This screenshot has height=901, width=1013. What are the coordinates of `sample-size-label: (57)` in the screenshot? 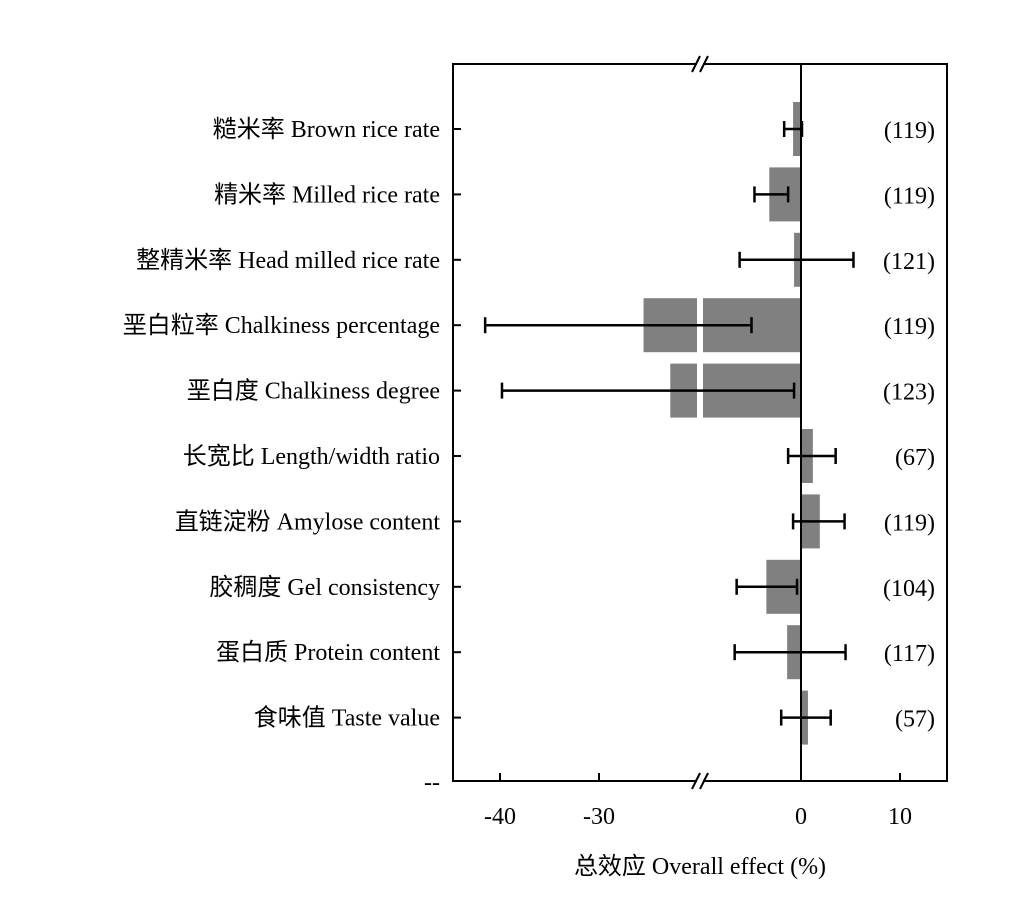 It's located at (915, 720).